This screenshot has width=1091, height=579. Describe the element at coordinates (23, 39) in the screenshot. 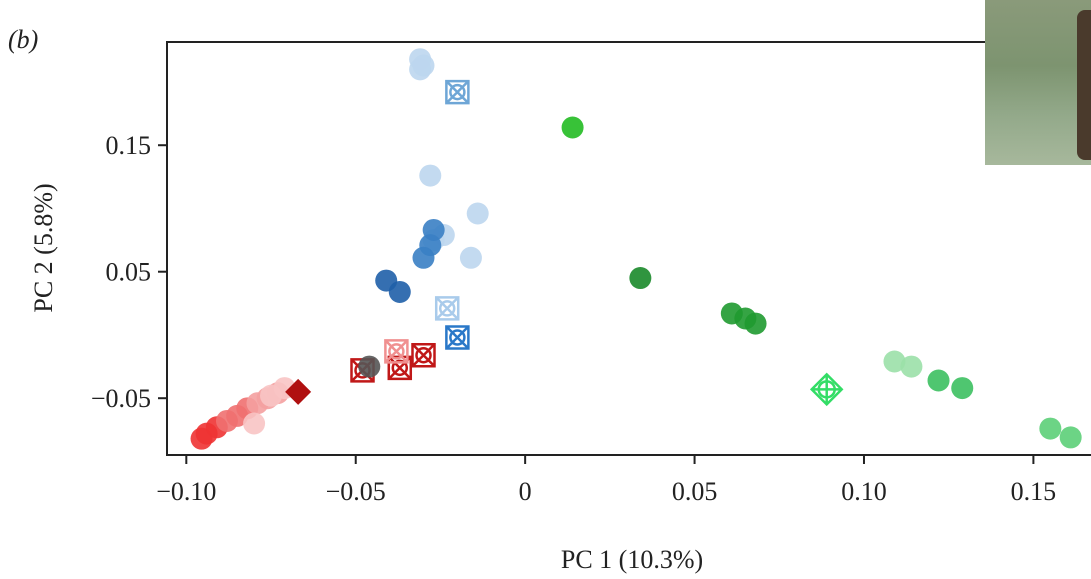

I see `panel-label: (b)` at that location.